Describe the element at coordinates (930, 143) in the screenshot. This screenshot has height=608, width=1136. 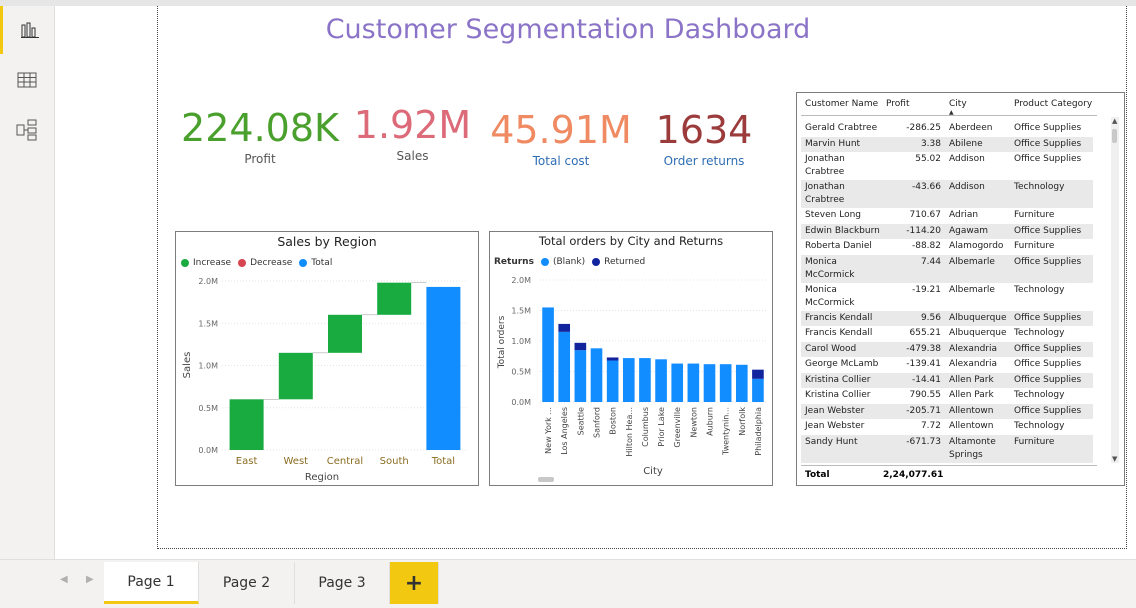
I see `cell-profit: 3.38` at that location.